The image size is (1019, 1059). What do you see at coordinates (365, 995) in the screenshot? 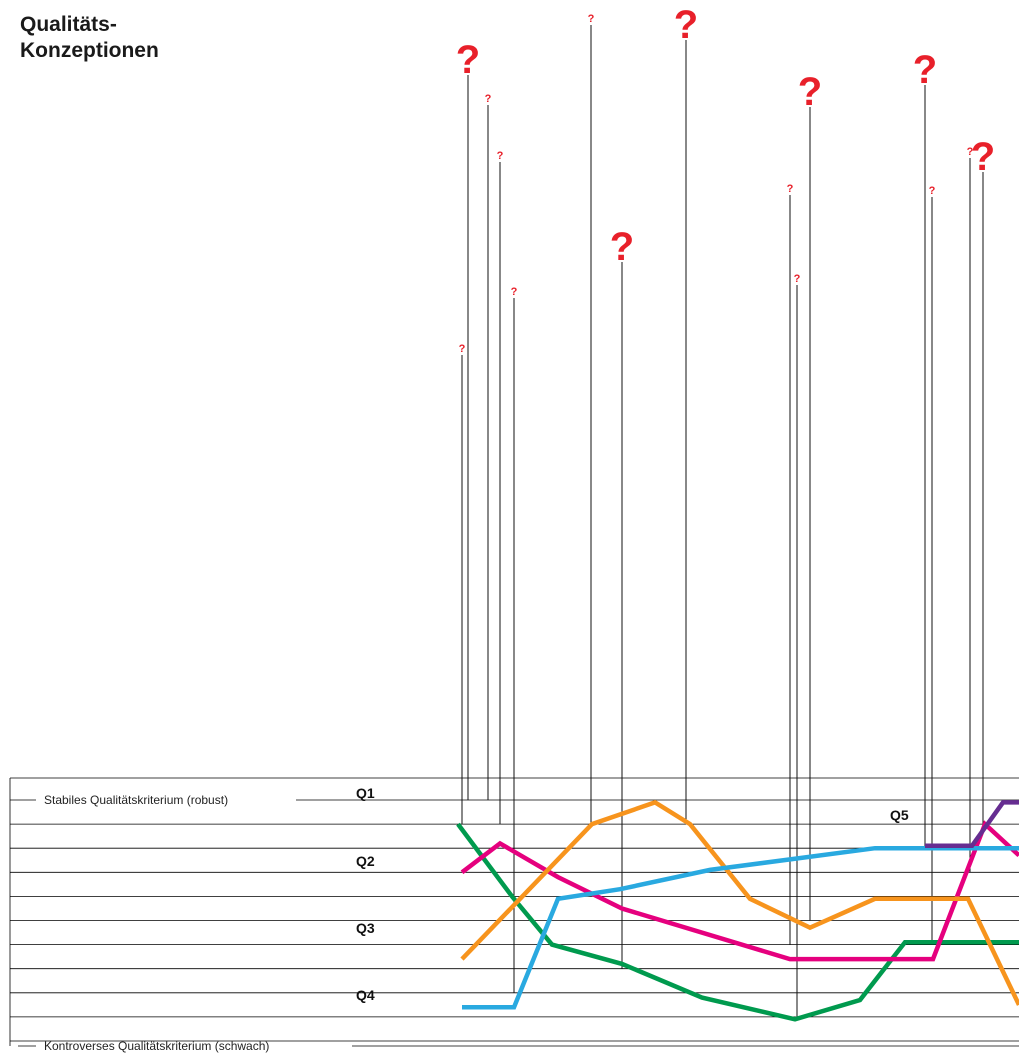
I see `series-label-q4: Q4` at bounding box center [365, 995].